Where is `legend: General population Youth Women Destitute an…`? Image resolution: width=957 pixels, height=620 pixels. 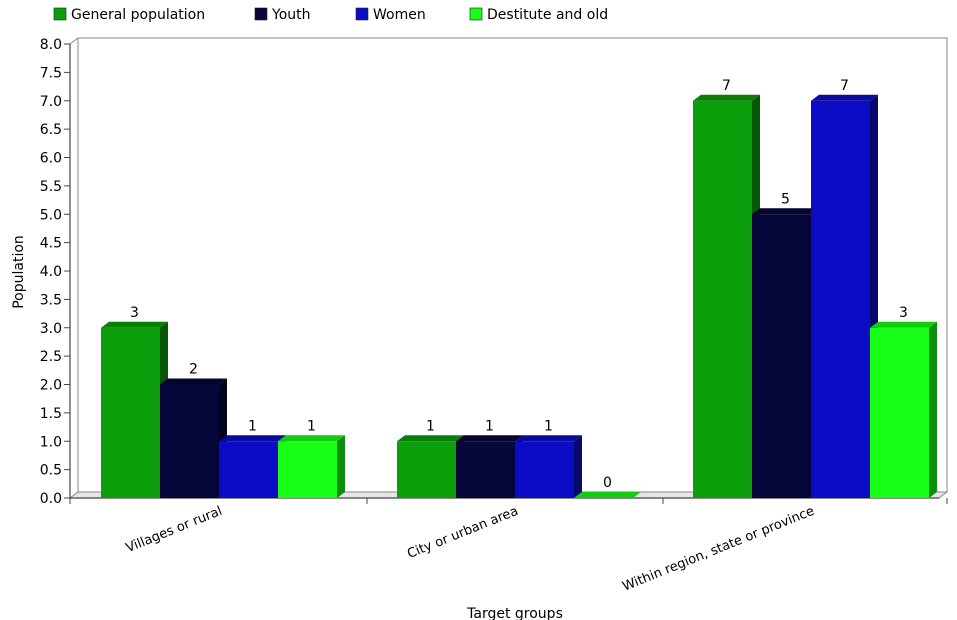 legend: General population Youth Women Destitute an… is located at coordinates (330, 15).